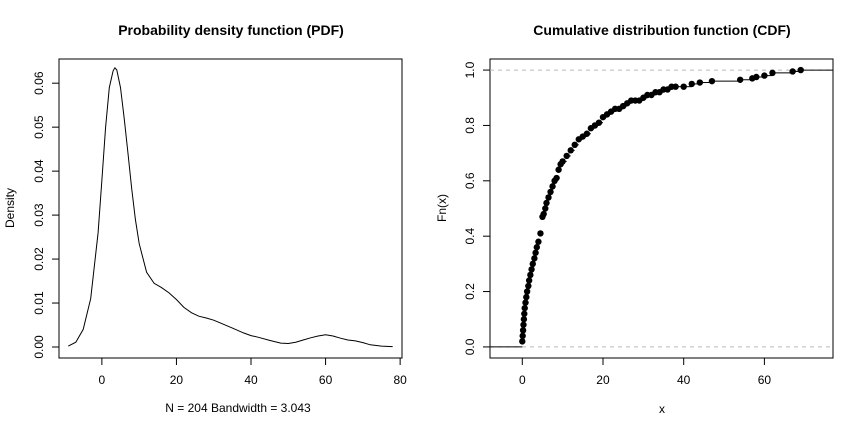 The height and width of the screenshot is (432, 864). I want to click on pdf-y-tick-label: 0.04, so click(39, 171).